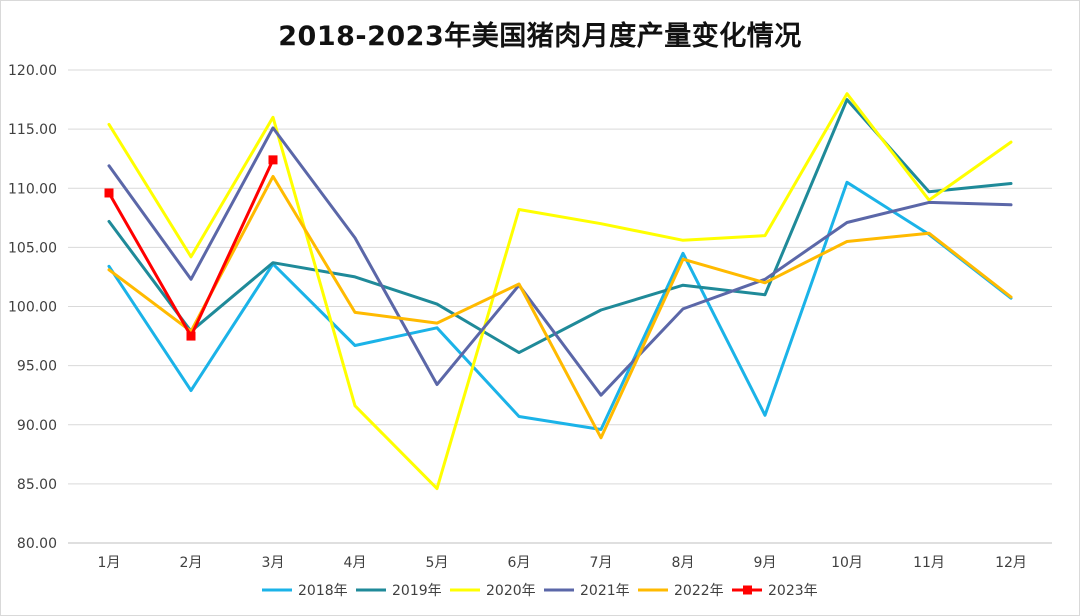  What do you see at coordinates (511, 591) in the screenshot?
I see `legend-label: 2020年` at bounding box center [511, 591].